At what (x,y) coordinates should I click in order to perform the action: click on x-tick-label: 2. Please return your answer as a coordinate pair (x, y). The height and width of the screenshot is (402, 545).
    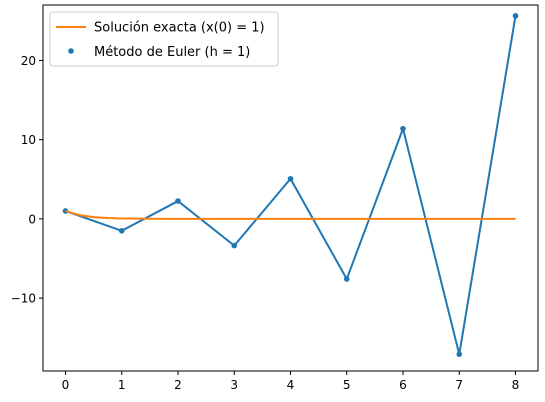
    Looking at the image, I should click on (178, 385).